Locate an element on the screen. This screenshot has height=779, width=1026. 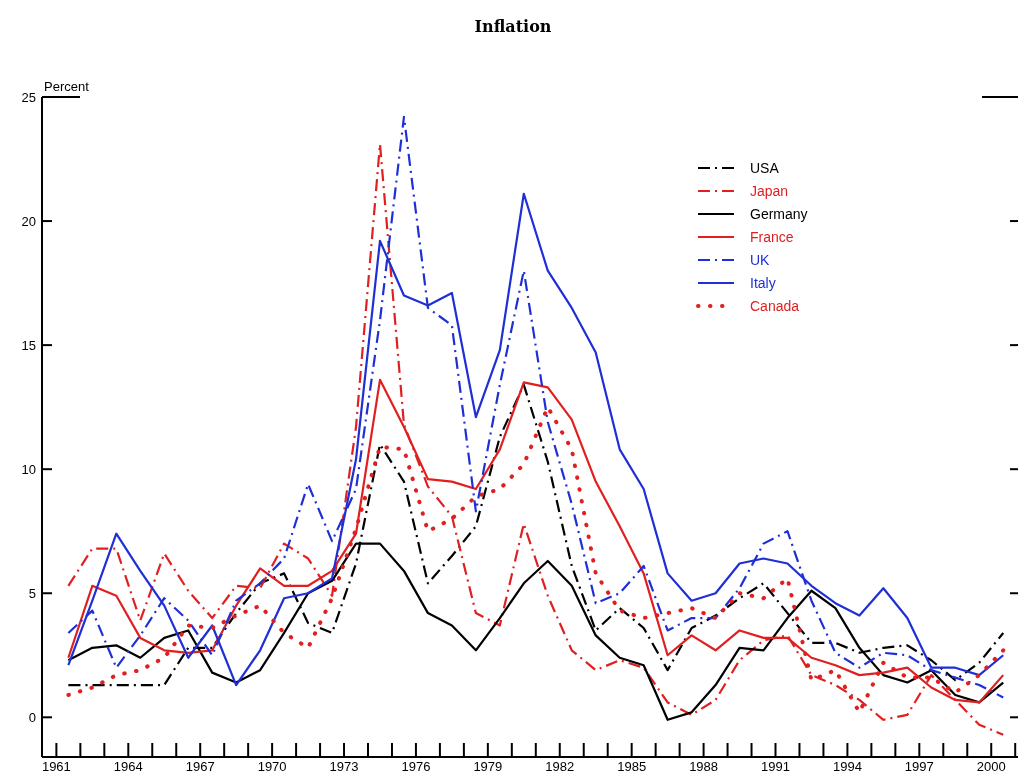
x-tick-label: 1994 is located at coordinates (847, 766).